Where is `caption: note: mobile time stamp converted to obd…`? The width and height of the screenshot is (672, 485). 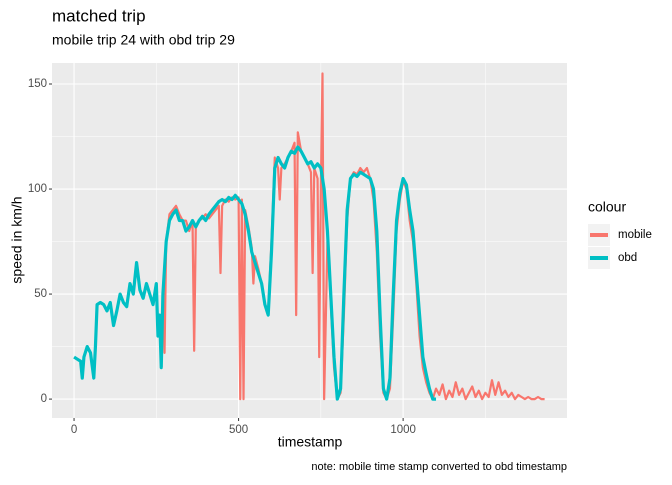
caption: note: mobile time stamp converted to obd… is located at coordinates (439, 467).